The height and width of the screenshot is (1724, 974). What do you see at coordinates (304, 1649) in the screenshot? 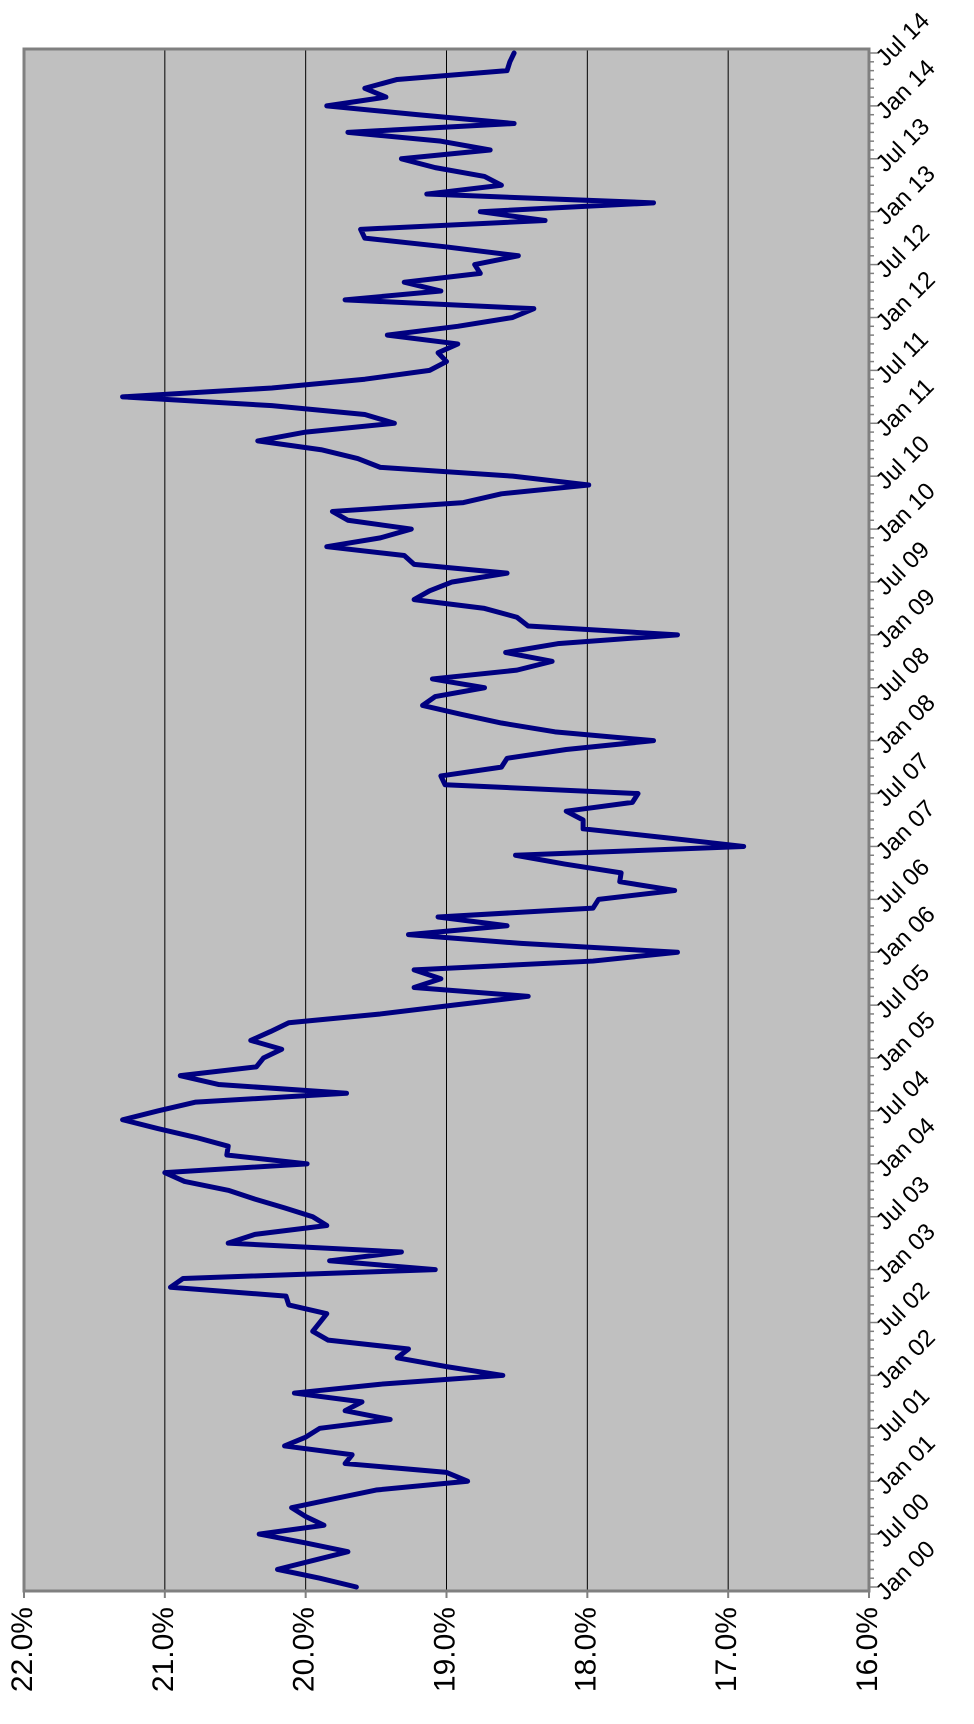
I see `y-tick-label: 20.0%` at bounding box center [304, 1649].